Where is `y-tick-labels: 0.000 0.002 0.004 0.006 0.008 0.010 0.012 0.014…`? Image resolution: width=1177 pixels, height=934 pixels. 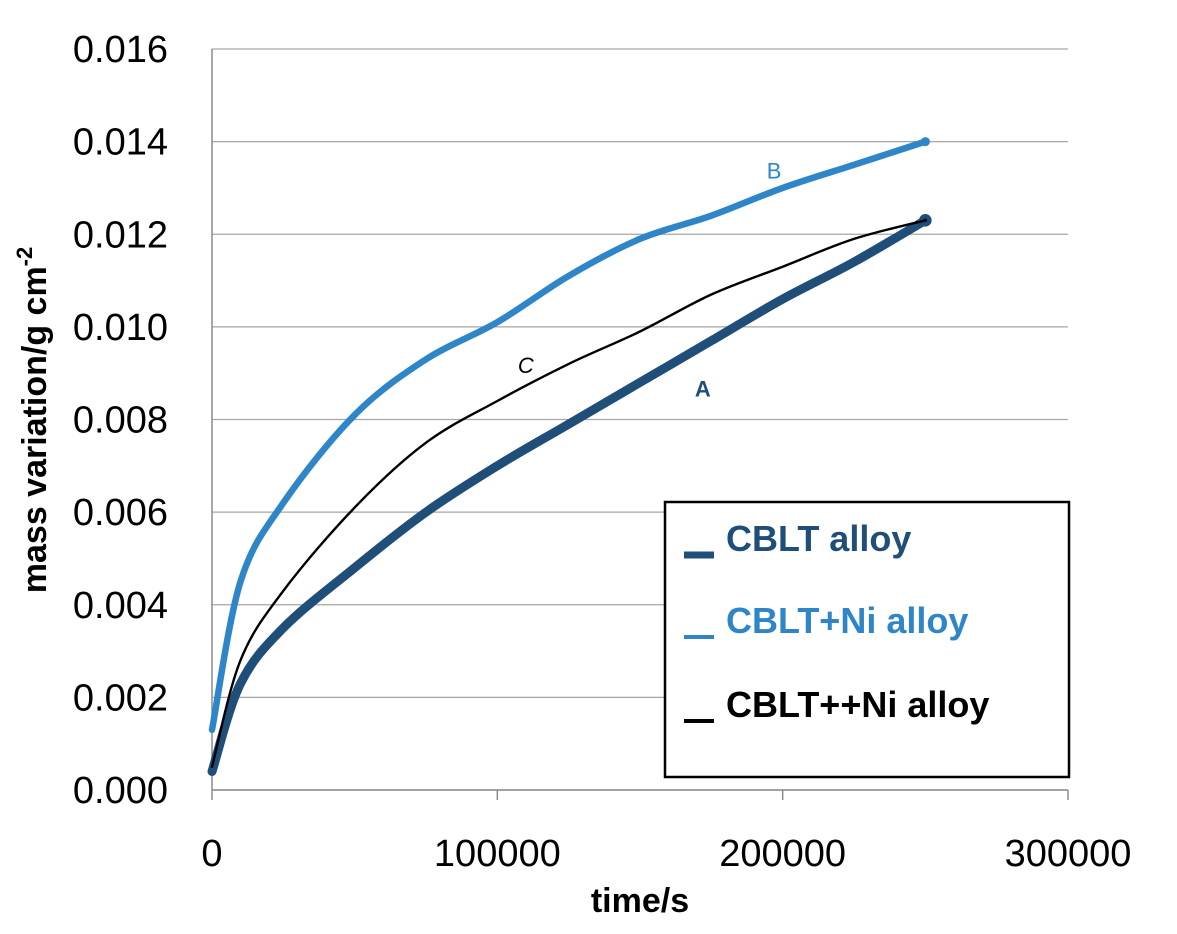 y-tick-labels: 0.000 0.002 0.004 0.006 0.008 0.010 0.012 0.014… is located at coordinates (120, 420).